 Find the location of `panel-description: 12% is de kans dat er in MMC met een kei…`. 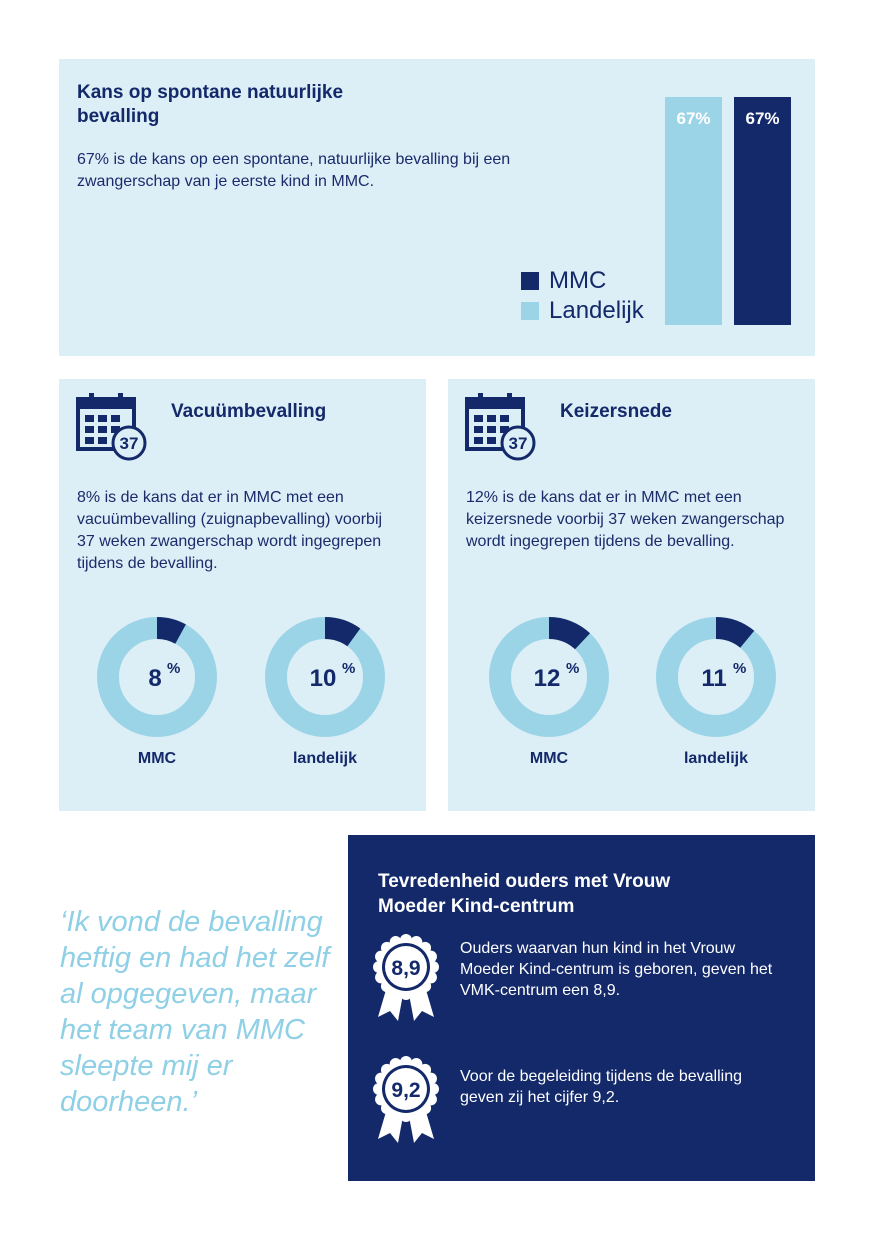

panel-description: 12% is de kans dat er in MMC met een kei… is located at coordinates (625, 519).